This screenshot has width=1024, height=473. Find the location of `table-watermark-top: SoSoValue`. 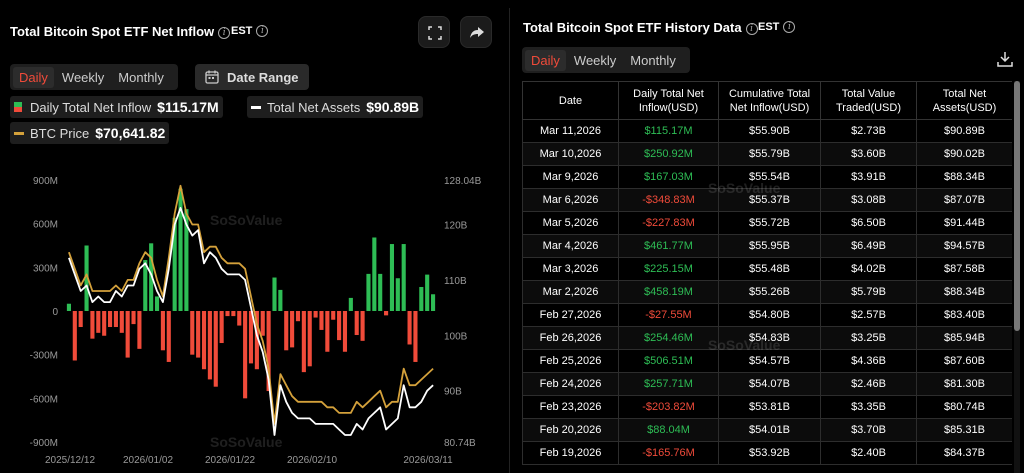

table-watermark-top: SoSoValue is located at coordinates (744, 188).